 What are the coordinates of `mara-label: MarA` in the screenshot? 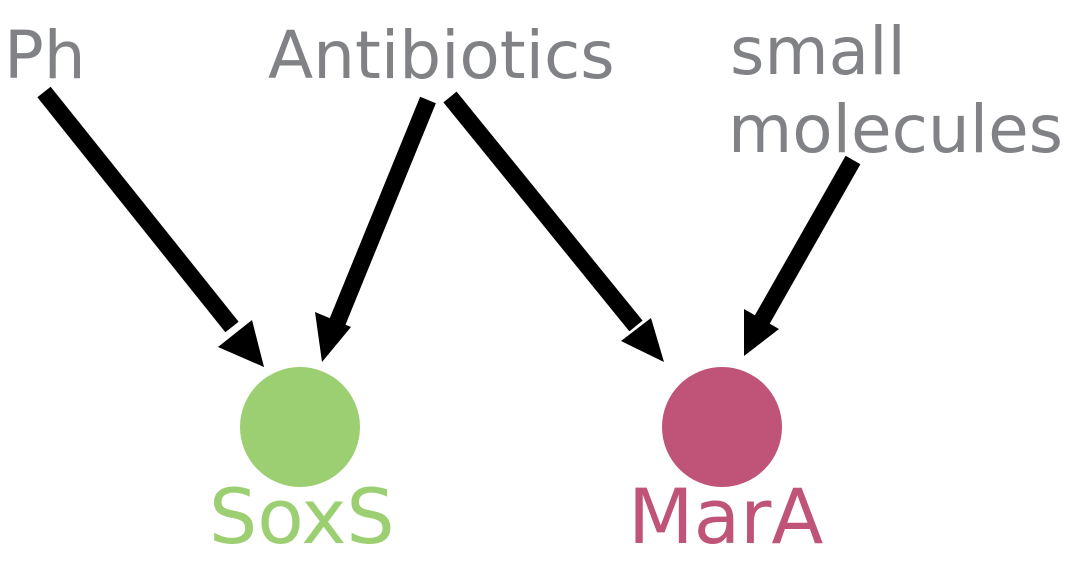 It's located at (725, 516).